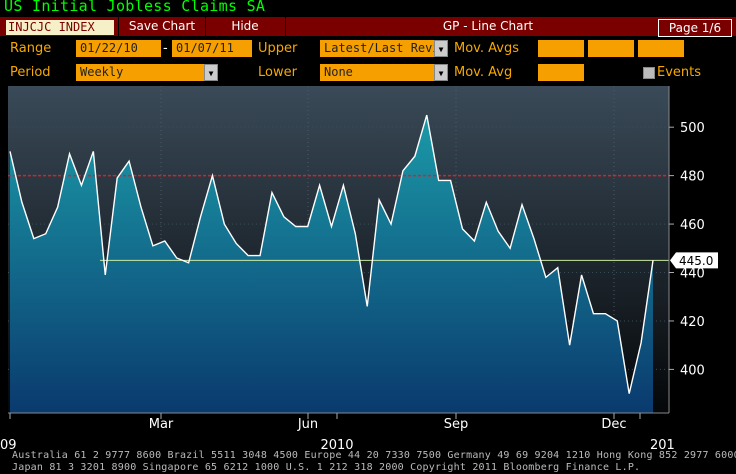 The image size is (736, 474). Describe the element at coordinates (649, 73) in the screenshot. I see `events-checkbox` at that location.